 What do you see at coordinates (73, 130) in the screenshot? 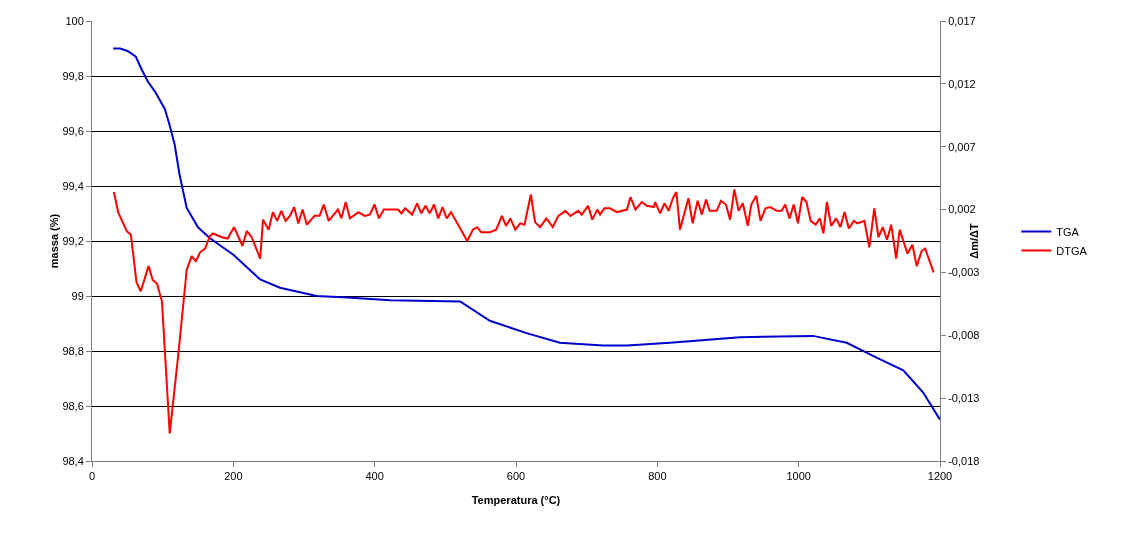
I see `y-tick-label: 99,6` at bounding box center [73, 130].